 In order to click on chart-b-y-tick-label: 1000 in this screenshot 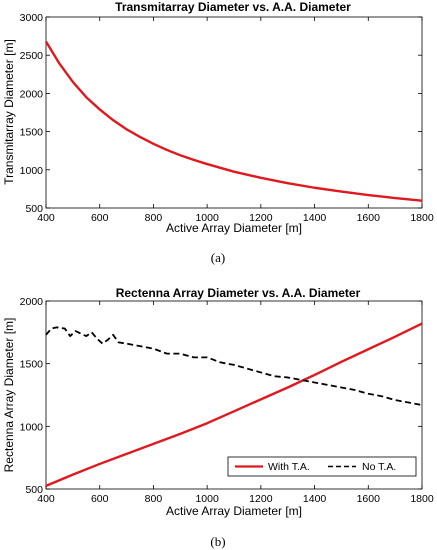, I will do `click(32, 427)`.